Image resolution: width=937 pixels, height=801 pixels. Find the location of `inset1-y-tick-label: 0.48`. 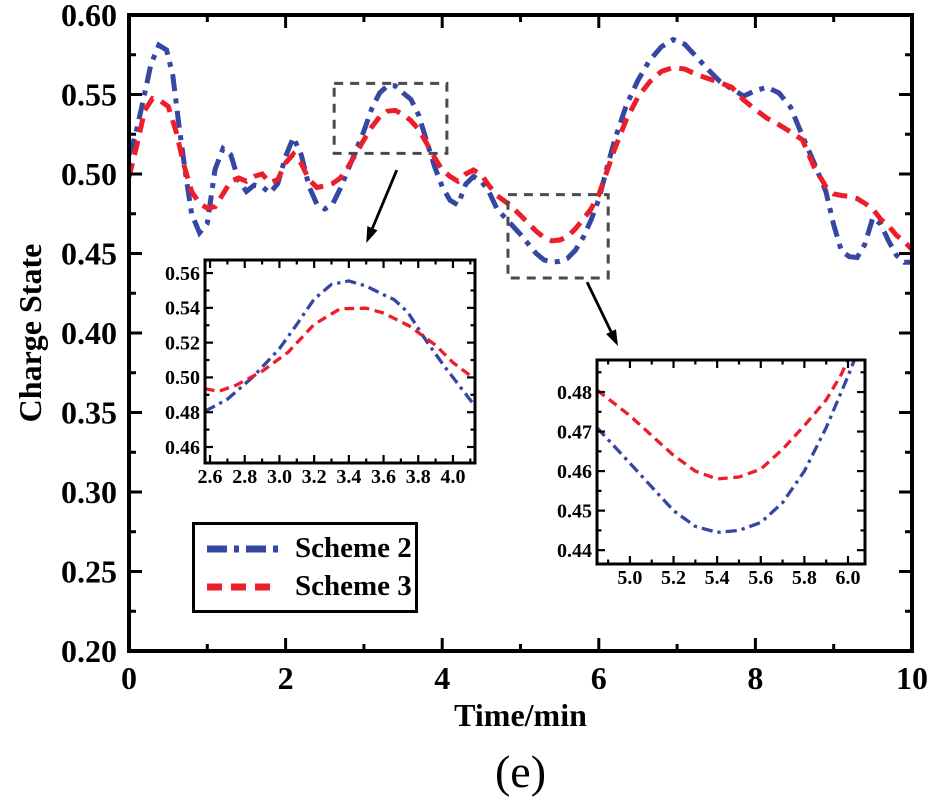

inset1-y-tick-label: 0.48 is located at coordinates (182, 413).